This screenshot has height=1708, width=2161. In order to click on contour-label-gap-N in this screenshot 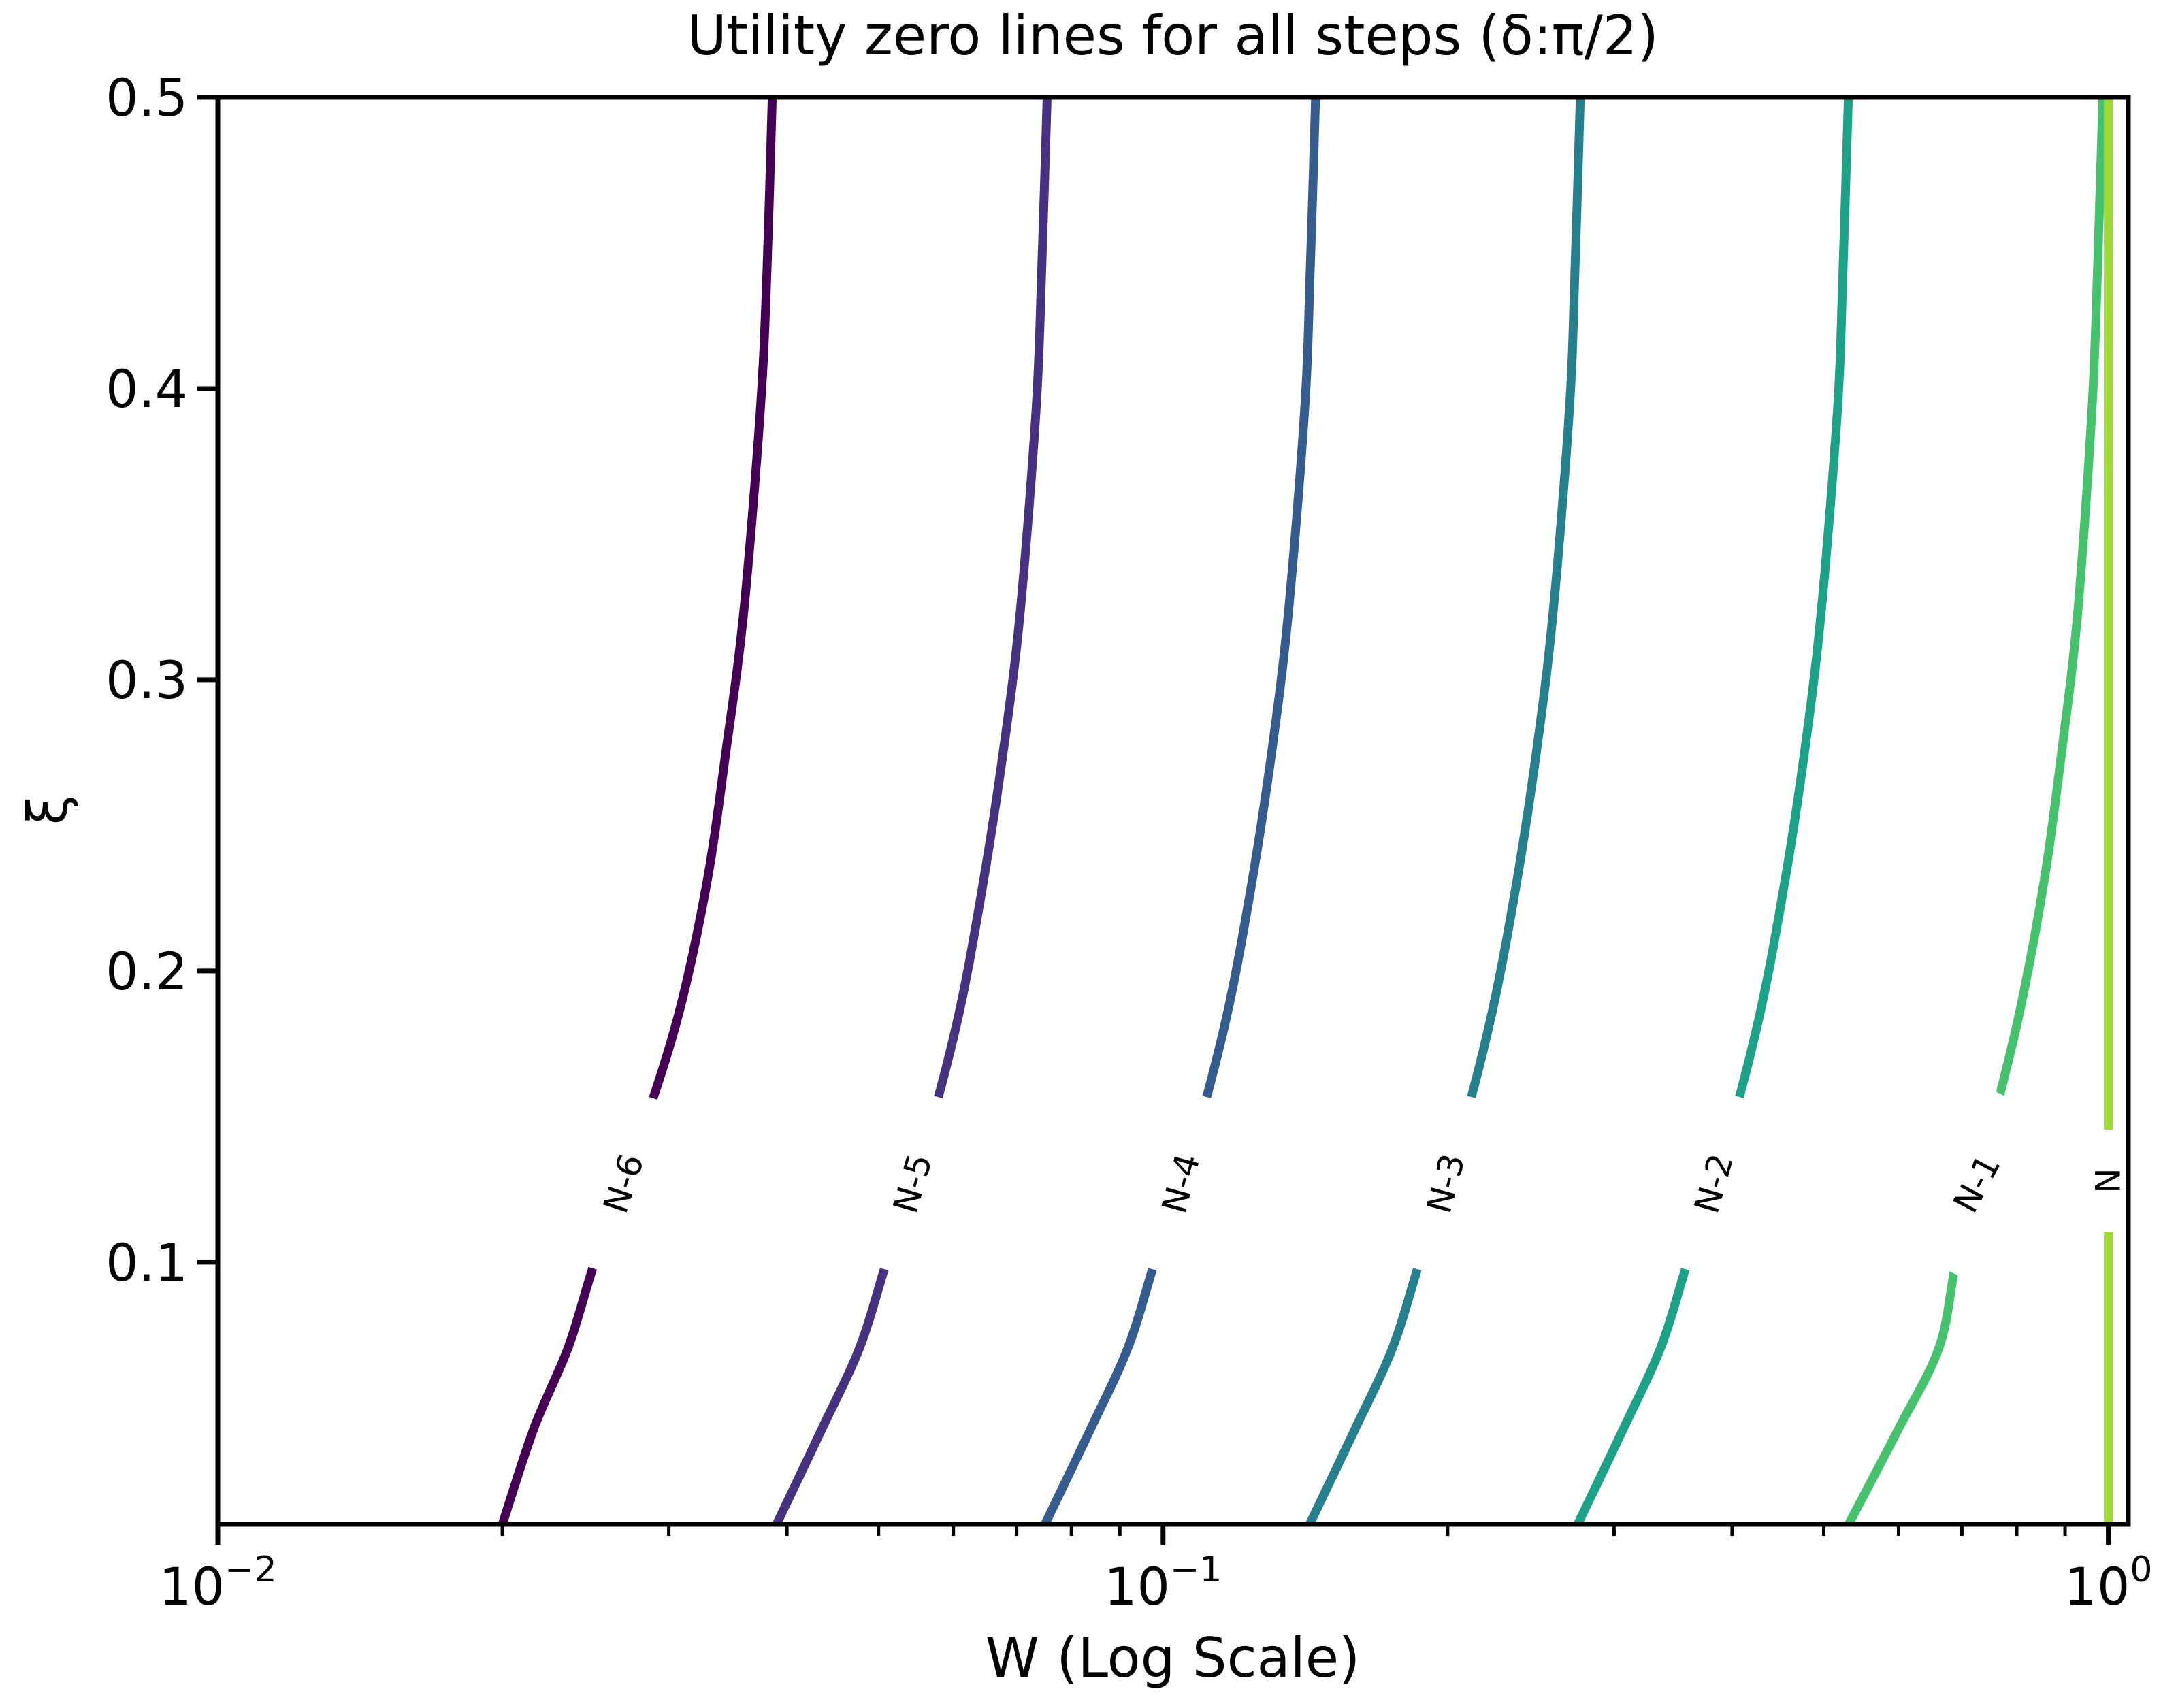, I will do `click(2108, 1181)`.